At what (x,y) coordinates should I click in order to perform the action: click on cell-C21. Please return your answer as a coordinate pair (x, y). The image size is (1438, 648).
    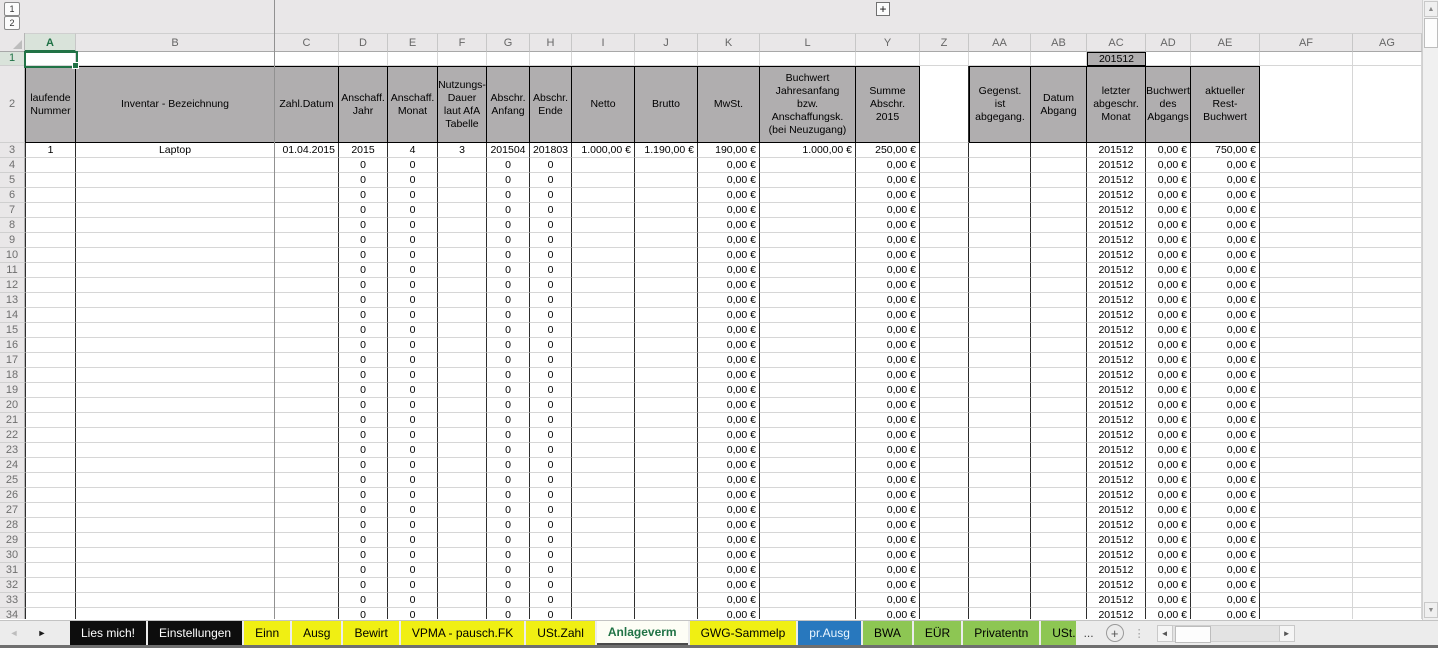
    Looking at the image, I should click on (307, 420).